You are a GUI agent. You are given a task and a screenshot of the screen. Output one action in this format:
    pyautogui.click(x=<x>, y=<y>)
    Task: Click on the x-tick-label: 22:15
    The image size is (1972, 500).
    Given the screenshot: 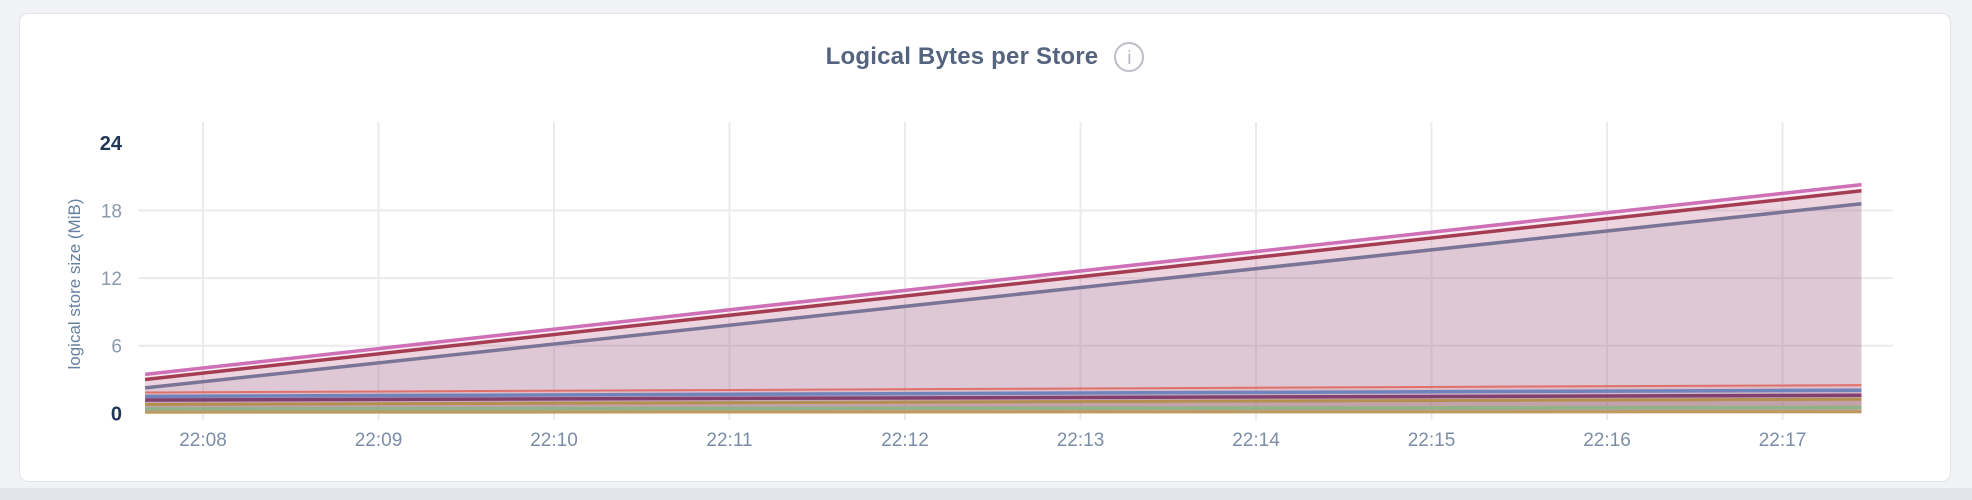 What is the action you would take?
    pyautogui.click(x=1432, y=440)
    